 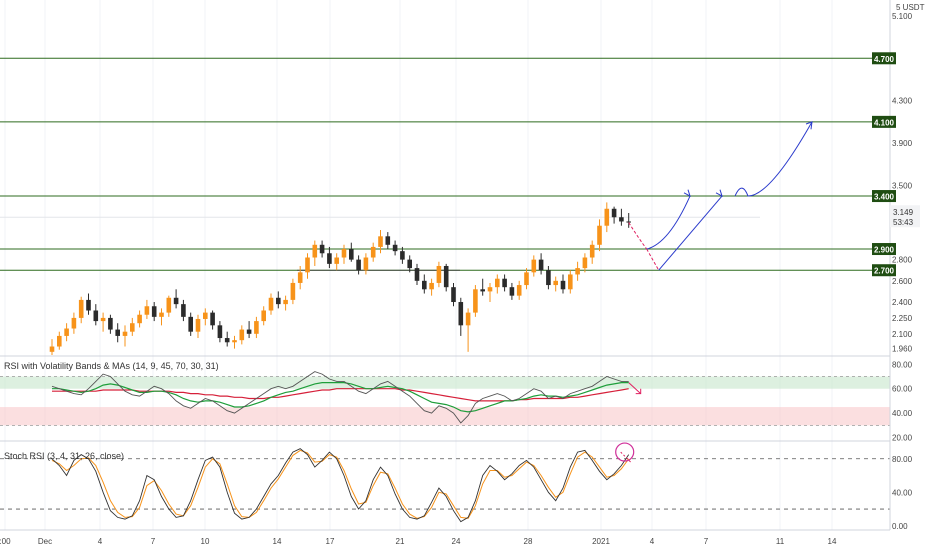 I want to click on last-price-box, so click(x=905, y=216).